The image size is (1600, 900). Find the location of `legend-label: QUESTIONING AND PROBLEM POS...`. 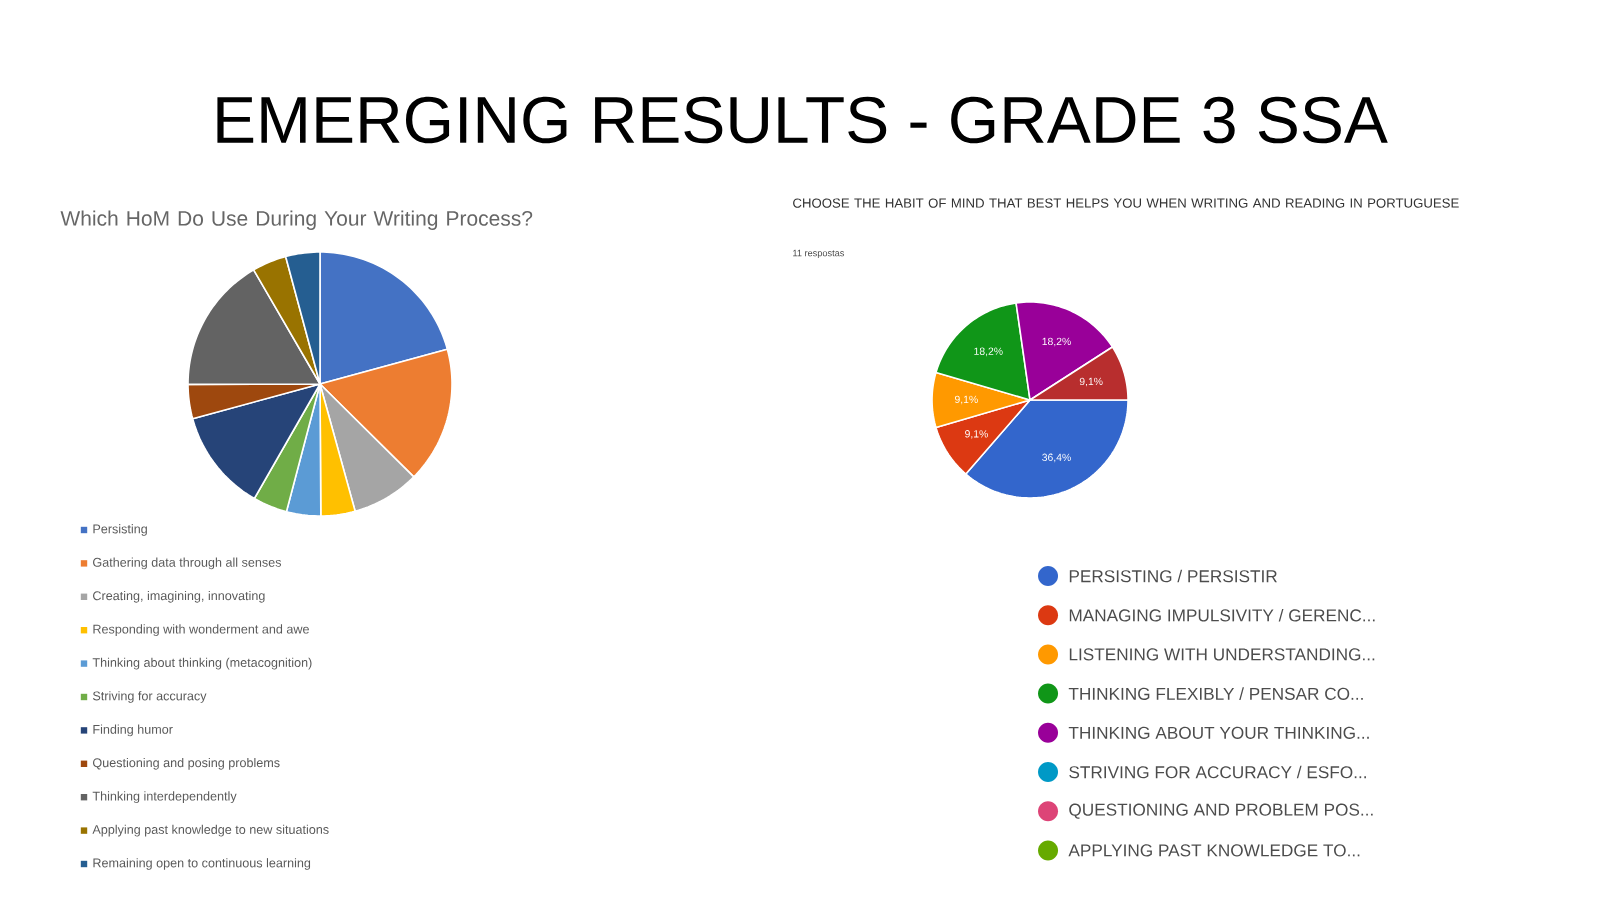

legend-label: QUESTIONING AND PROBLEM POS... is located at coordinates (1221, 811).